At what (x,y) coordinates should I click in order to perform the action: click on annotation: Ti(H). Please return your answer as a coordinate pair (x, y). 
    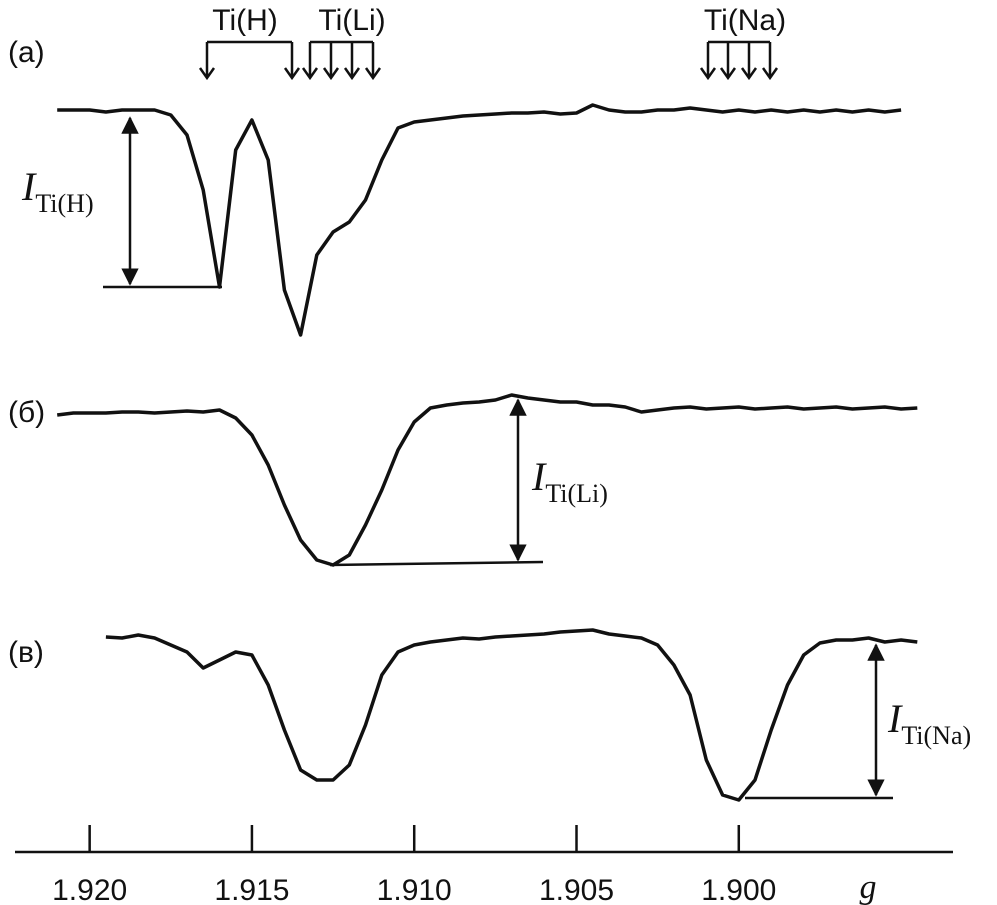
    Looking at the image, I should click on (245, 20).